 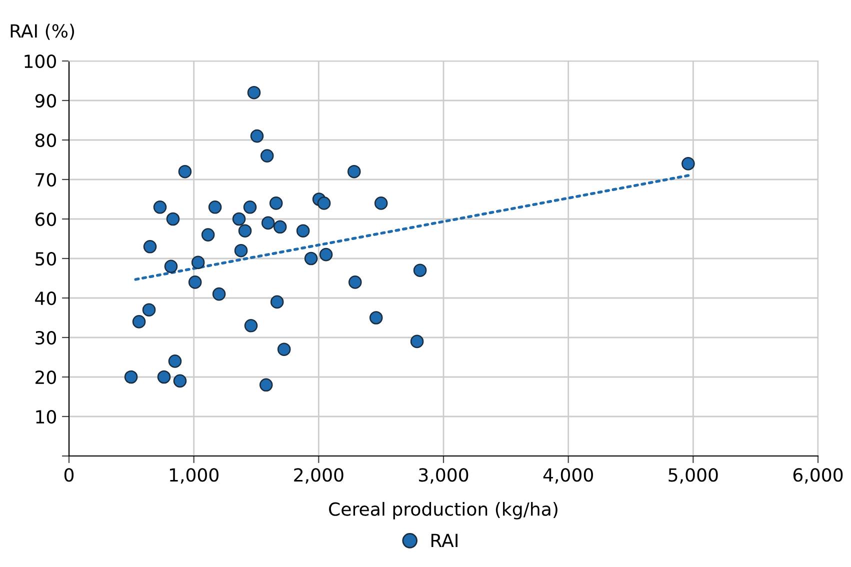 I want to click on y-tick-label: 70, so click(x=46, y=179).